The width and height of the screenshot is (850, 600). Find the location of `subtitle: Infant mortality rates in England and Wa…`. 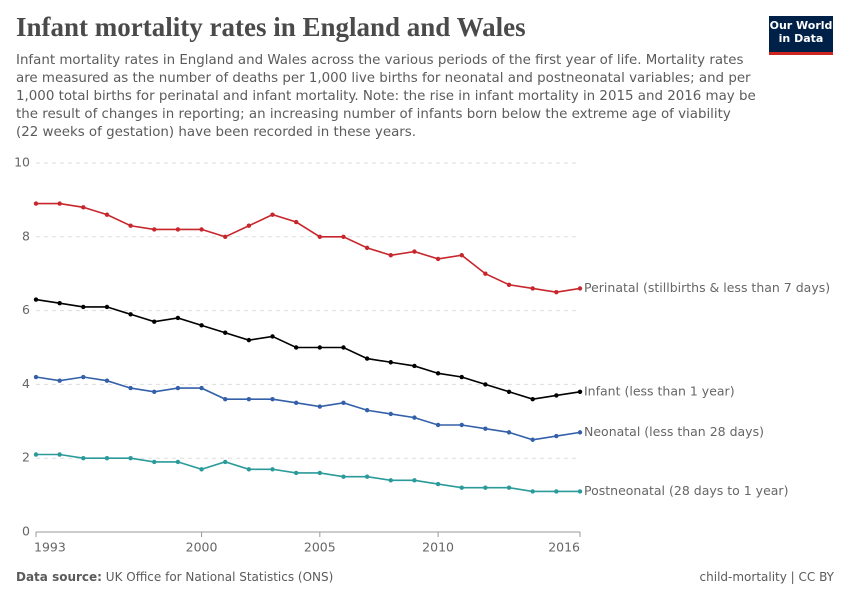

subtitle: Infant mortality rates in England and Wa… is located at coordinates (386, 96).